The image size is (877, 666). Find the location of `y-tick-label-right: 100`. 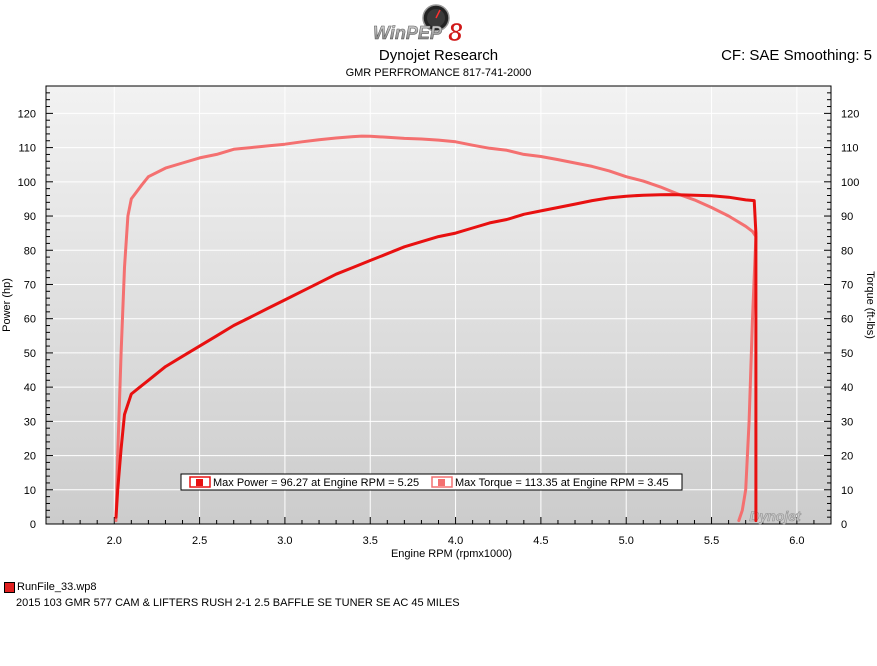

y-tick-label-right: 100 is located at coordinates (850, 183).